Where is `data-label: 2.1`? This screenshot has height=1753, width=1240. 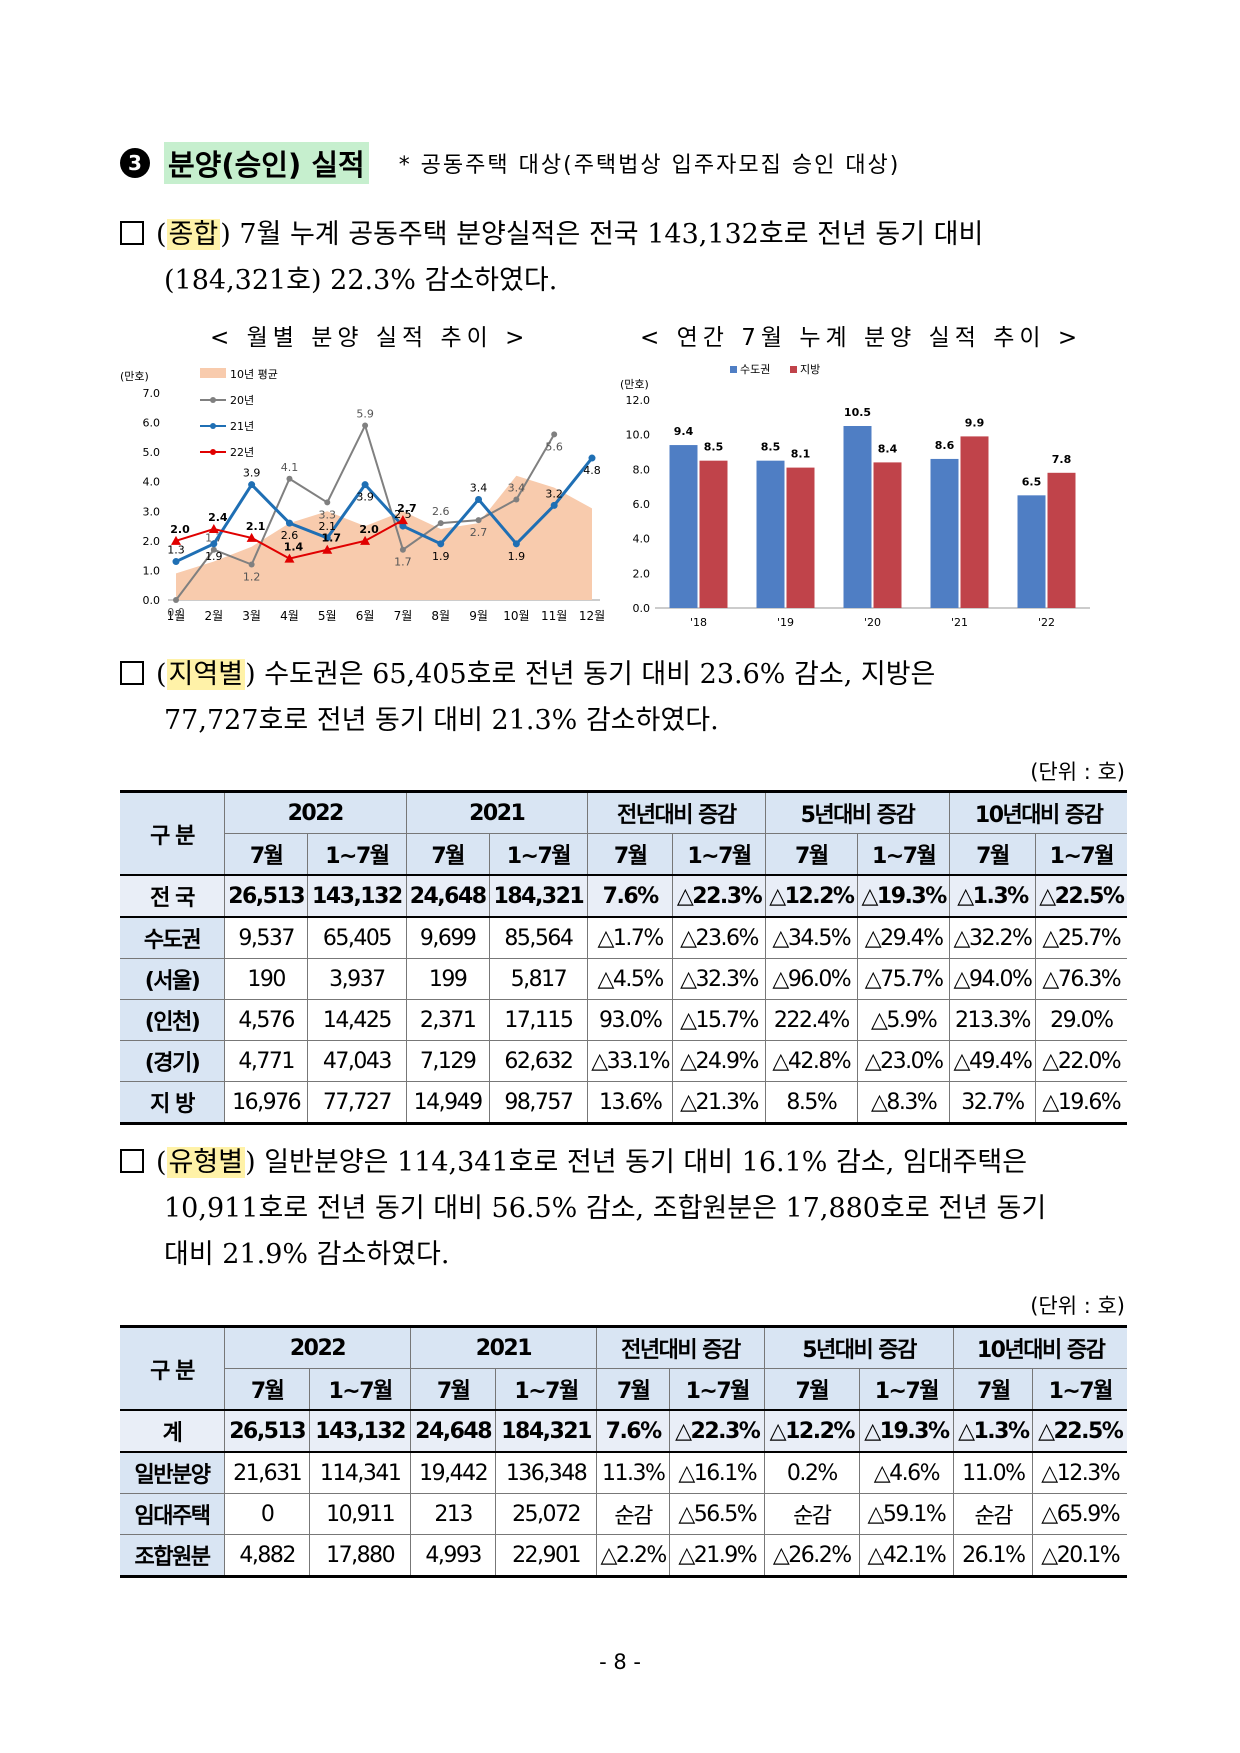 data-label: 2.1 is located at coordinates (255, 526).